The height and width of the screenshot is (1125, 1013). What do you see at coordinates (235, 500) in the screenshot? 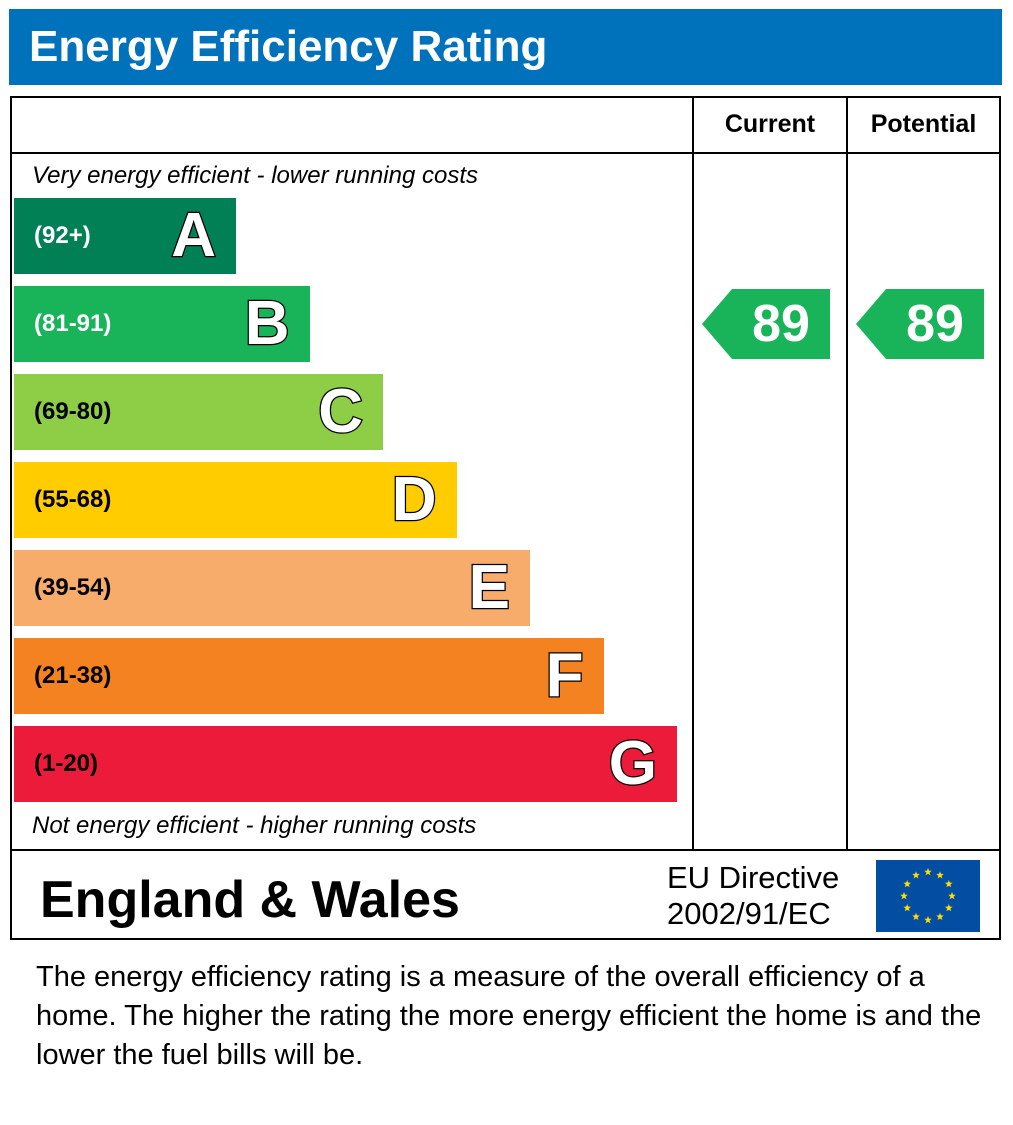
I see `band-d: (55-68) D` at bounding box center [235, 500].